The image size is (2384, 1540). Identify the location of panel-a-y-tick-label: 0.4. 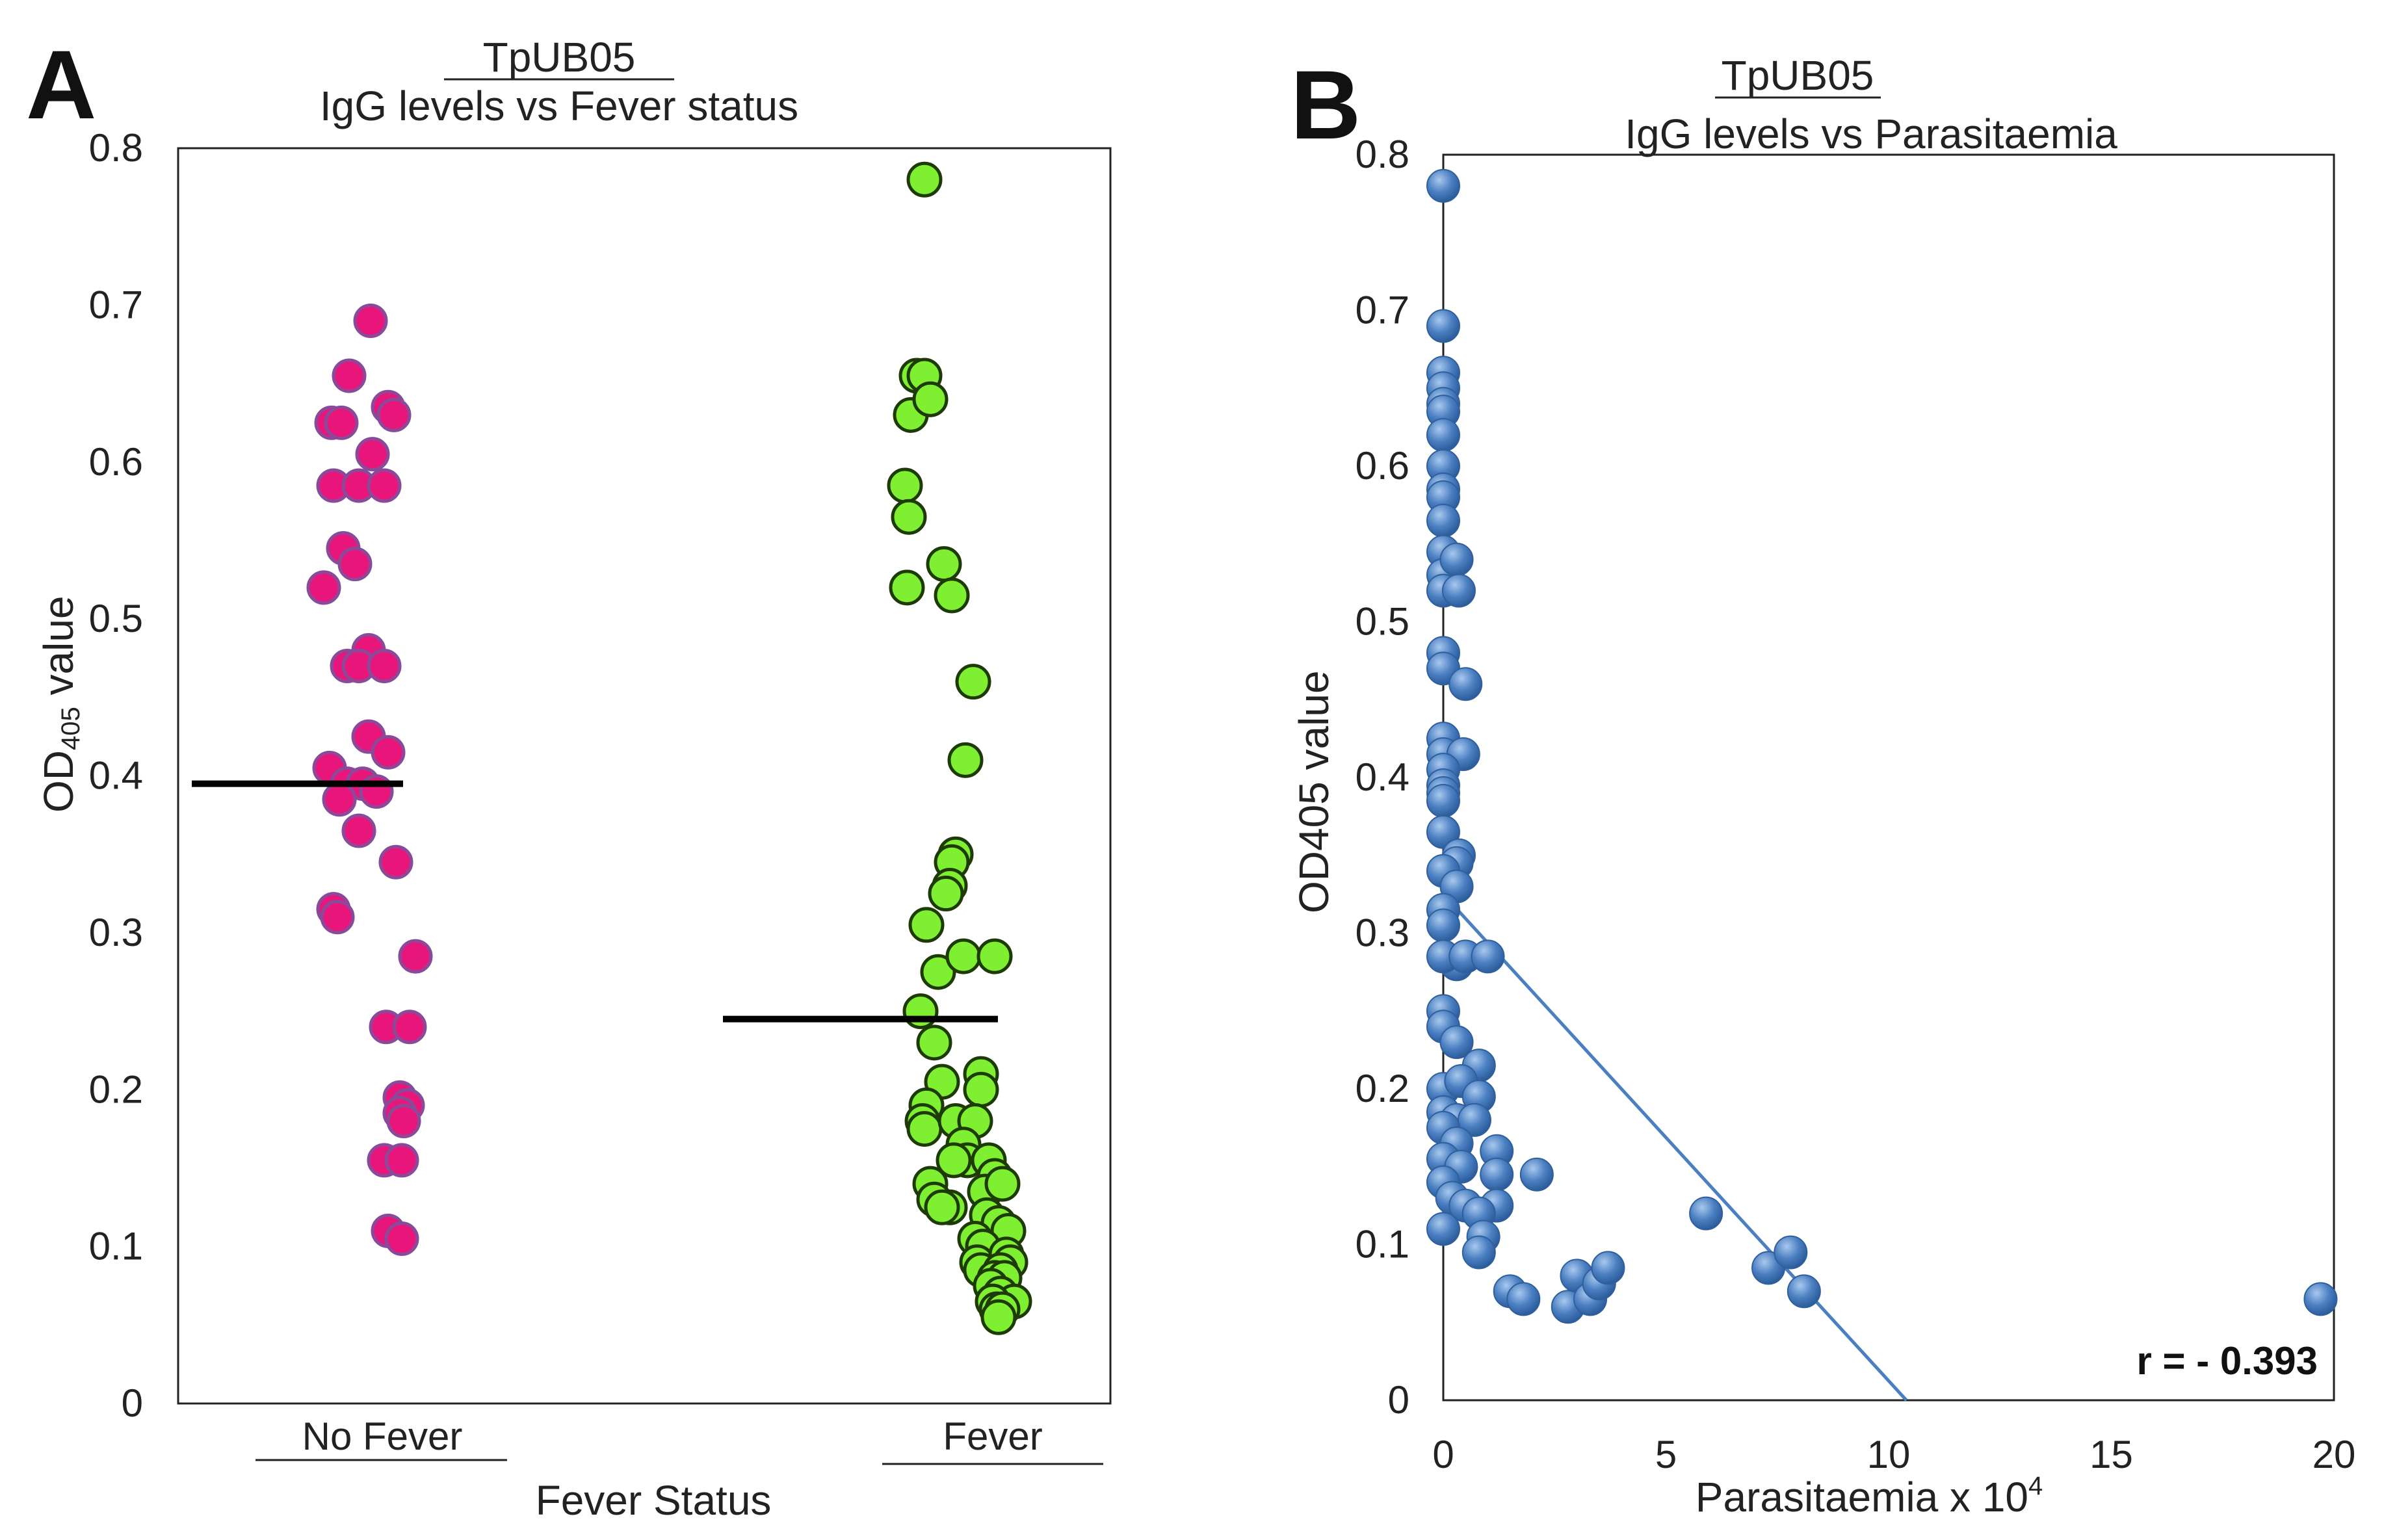
(116, 776).